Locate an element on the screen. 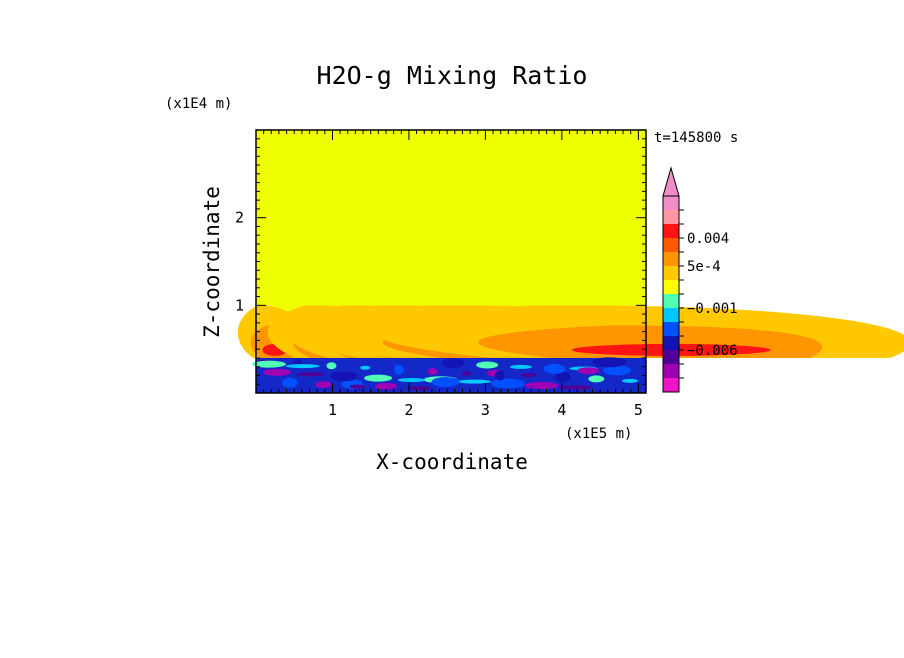 The width and height of the screenshot is (904, 658). x-tick-label: 3 is located at coordinates (485, 410).